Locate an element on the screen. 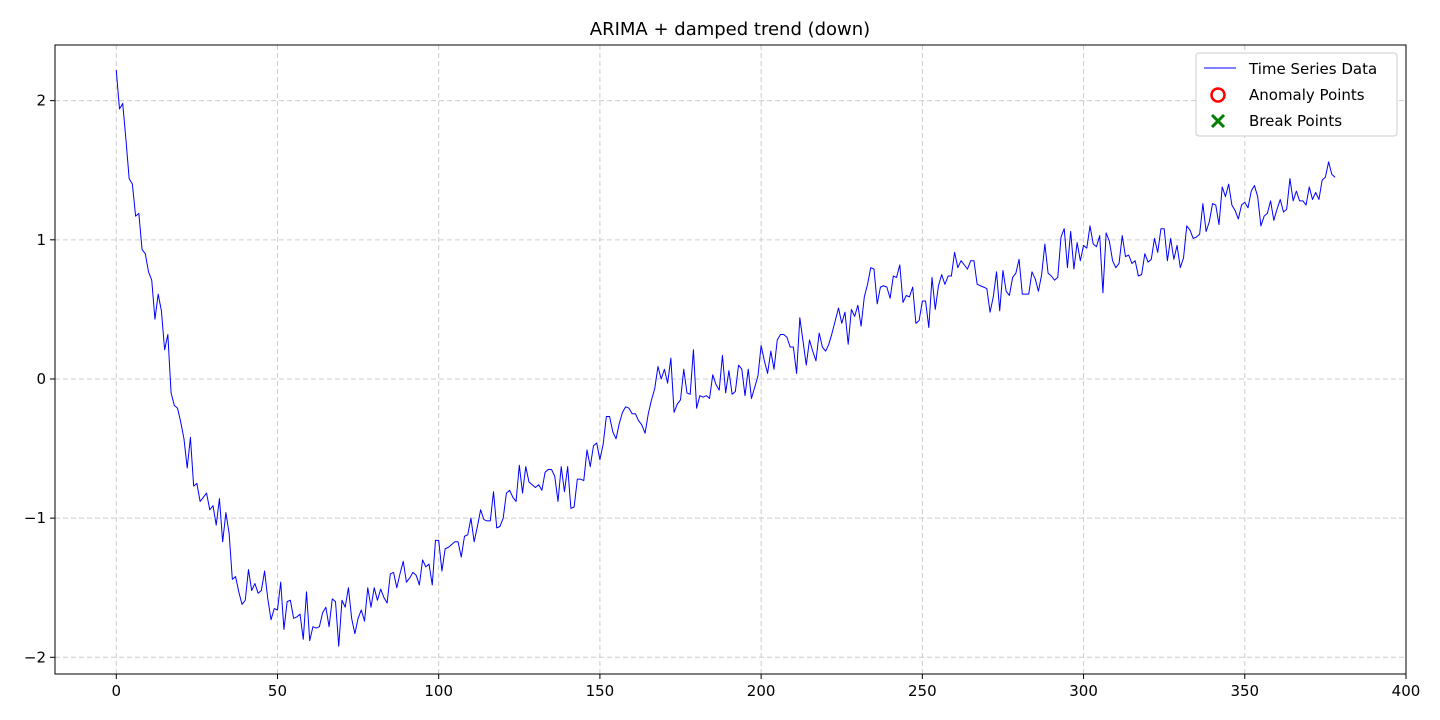 The height and width of the screenshot is (720, 1440). x-tick-label: 150 is located at coordinates (600, 691).